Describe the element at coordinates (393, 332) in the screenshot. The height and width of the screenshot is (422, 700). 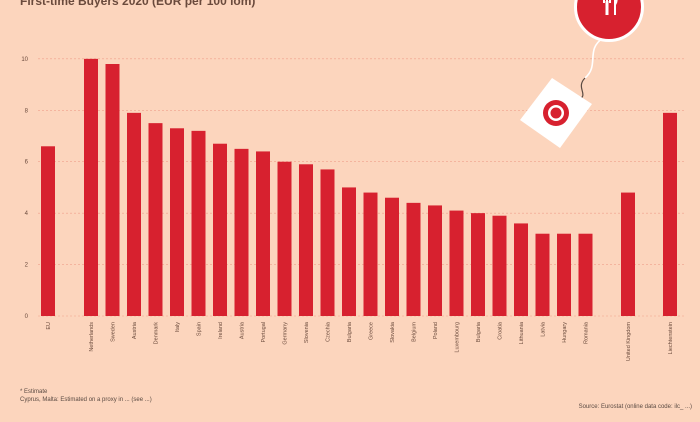
I see `x-tick-label: Slovakia` at that location.